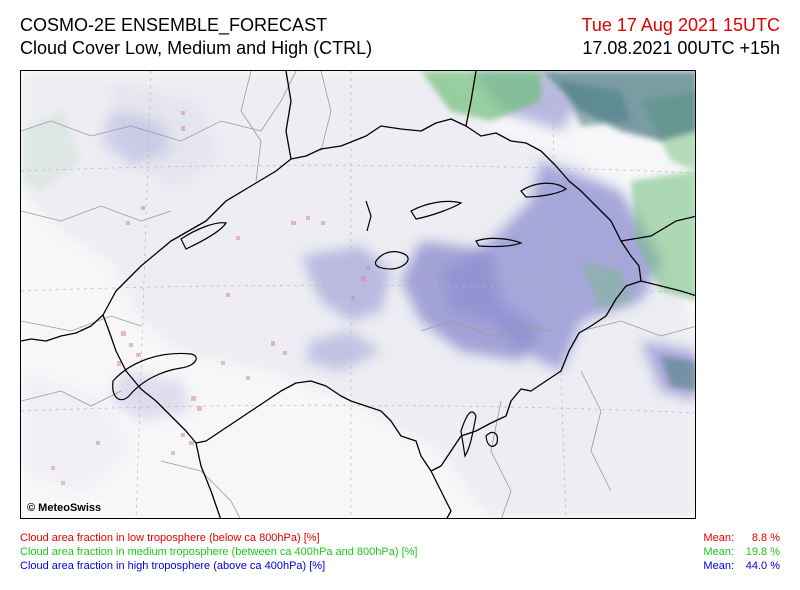  Describe the element at coordinates (468, 434) in the screenshot. I see `lake-maggiore` at that location.